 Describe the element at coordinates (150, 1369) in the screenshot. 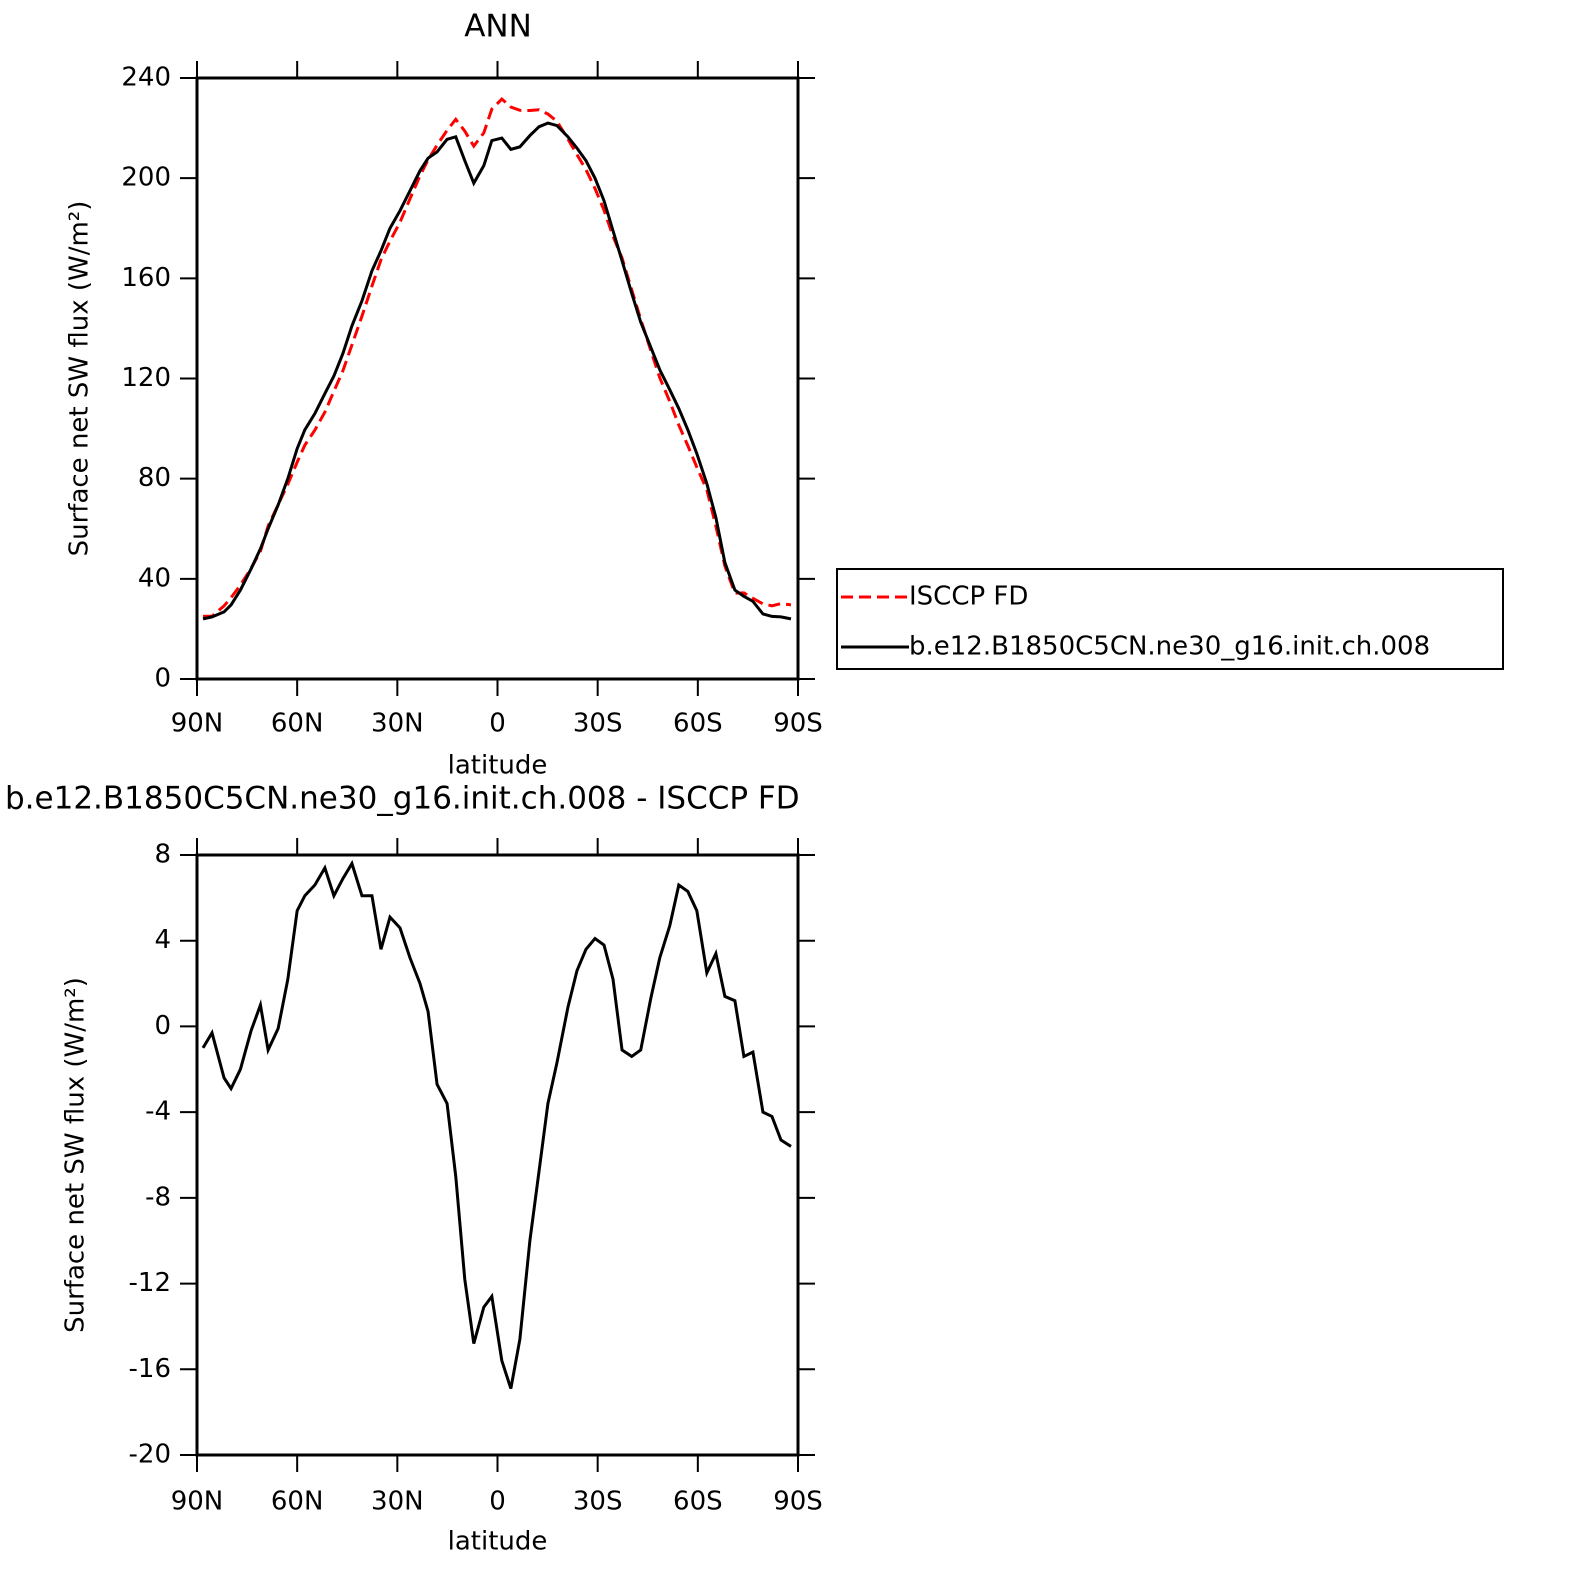

I see `y-tick-label: -16` at that location.